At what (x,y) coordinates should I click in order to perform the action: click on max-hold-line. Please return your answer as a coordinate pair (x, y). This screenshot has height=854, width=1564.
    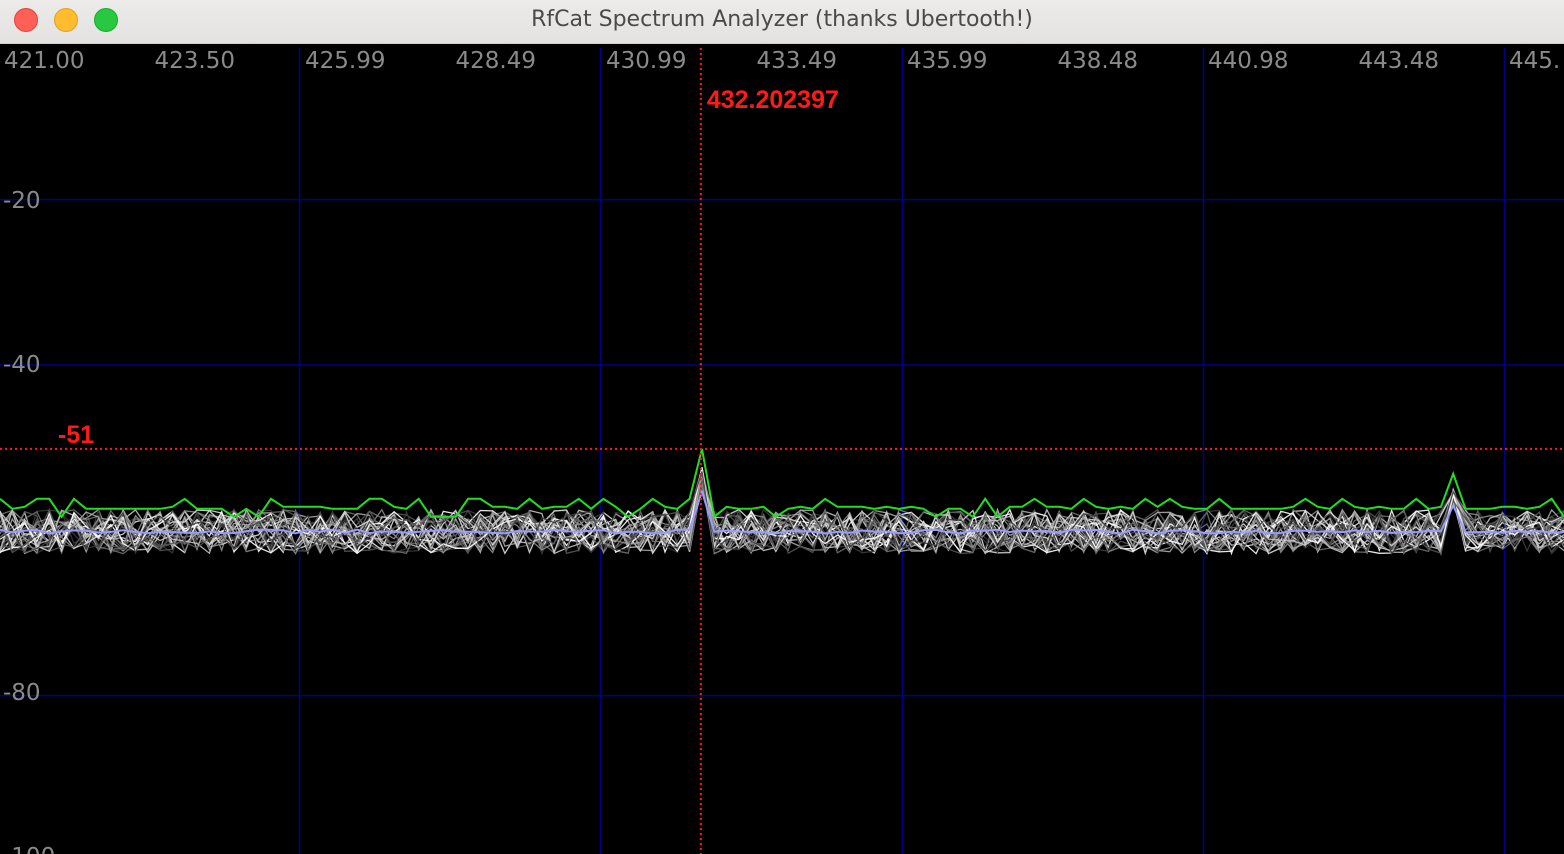
    Looking at the image, I should click on (782, 483).